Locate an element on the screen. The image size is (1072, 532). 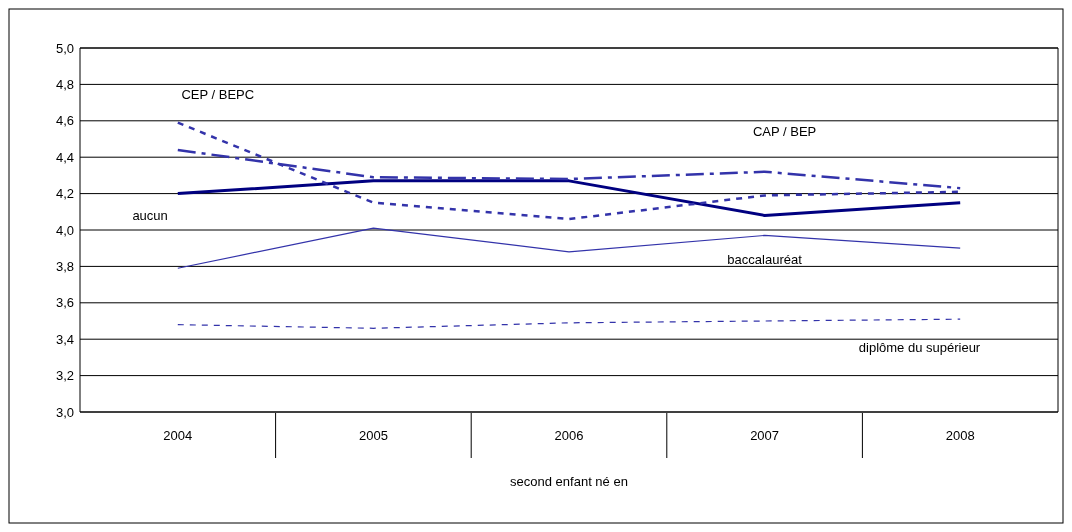
text: CAP / BEP is located at coordinates (784, 132).